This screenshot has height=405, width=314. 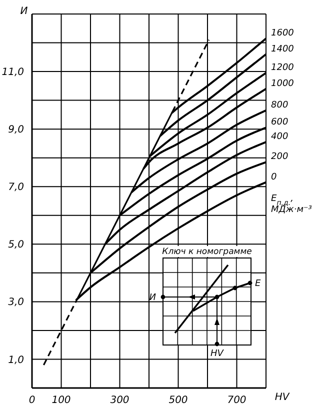 What do you see at coordinates (16, 360) in the screenshot?
I see `y-tick-label: 1,0` at bounding box center [16, 360].